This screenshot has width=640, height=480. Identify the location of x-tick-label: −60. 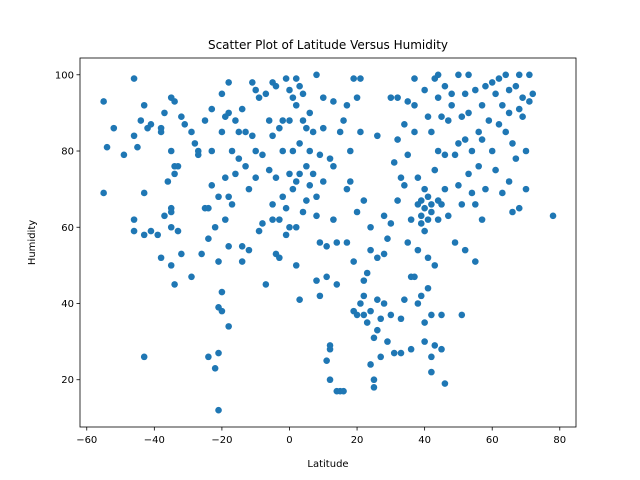
(86, 440).